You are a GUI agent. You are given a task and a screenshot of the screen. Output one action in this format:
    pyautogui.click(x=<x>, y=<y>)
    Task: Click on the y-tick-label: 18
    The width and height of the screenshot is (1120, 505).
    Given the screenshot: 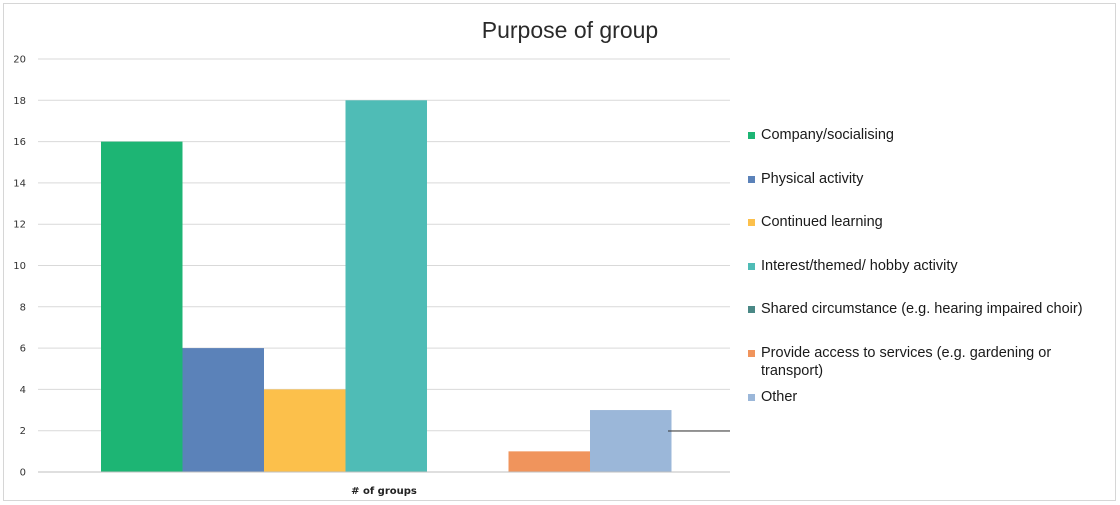 What is the action you would take?
    pyautogui.click(x=19, y=101)
    